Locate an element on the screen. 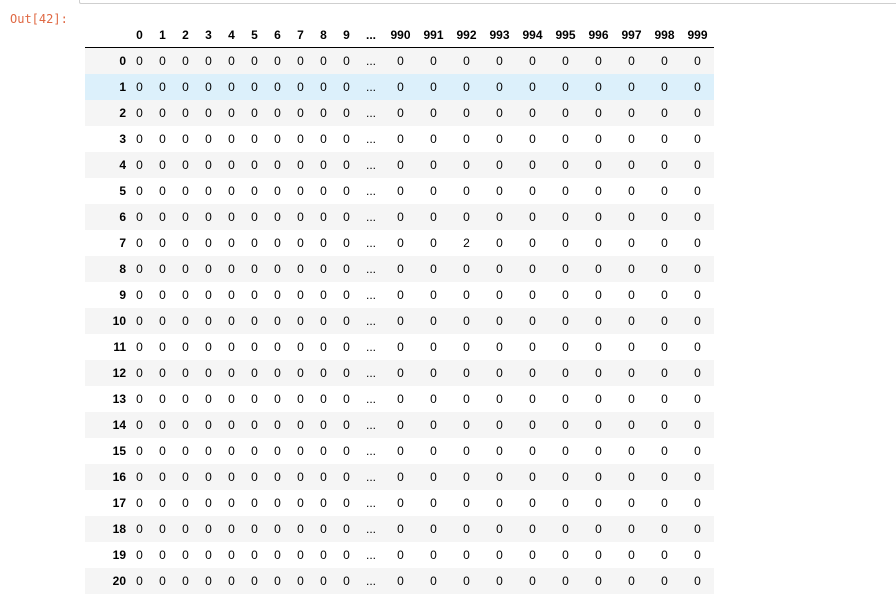 The image size is (896, 594). row-index-label: 17 is located at coordinates (106, 503).